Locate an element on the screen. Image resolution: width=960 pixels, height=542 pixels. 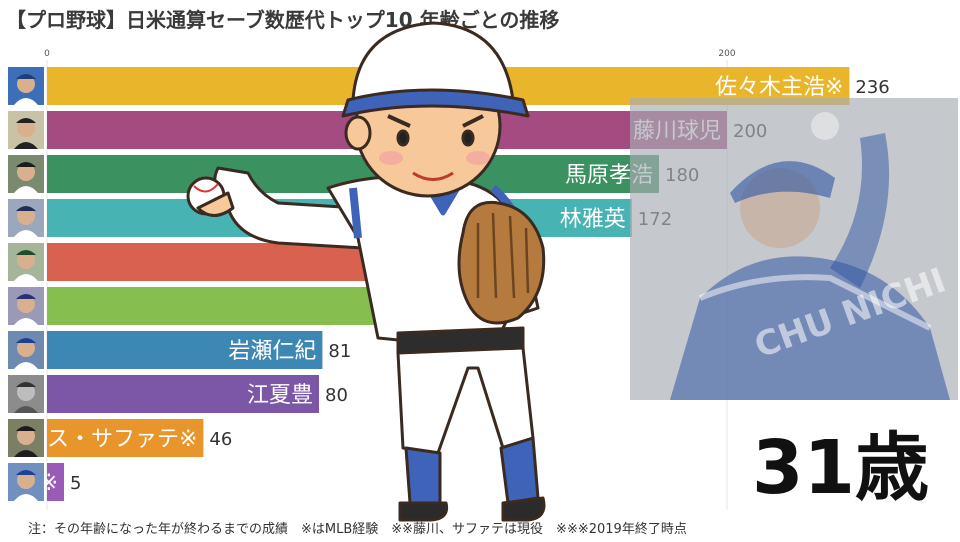
bar-value-1: 236 is located at coordinates (872, 87).